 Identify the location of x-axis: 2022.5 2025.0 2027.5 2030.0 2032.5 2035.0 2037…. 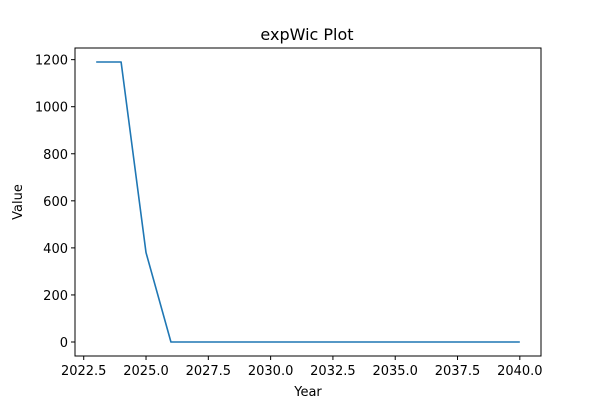
(302, 367).